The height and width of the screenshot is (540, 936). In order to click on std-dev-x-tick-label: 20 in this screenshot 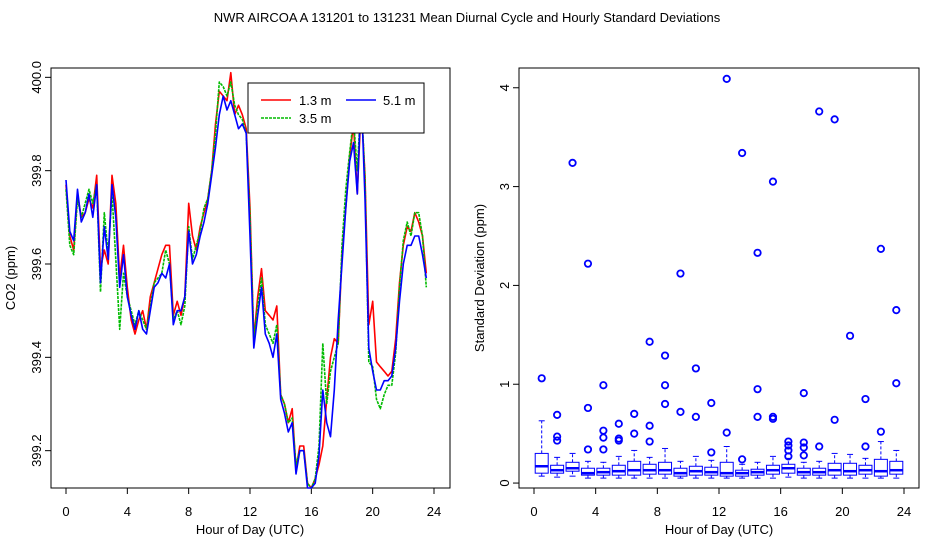, I will do `click(842, 511)`.